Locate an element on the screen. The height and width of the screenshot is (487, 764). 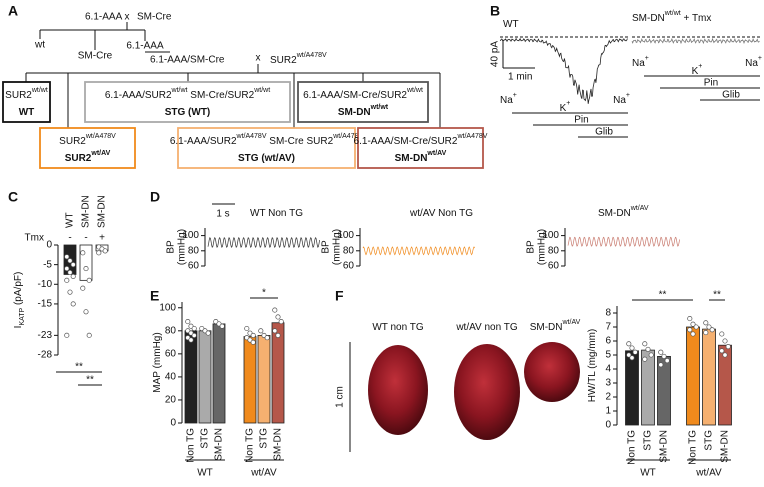
superscript: wt/AV is located at coordinates (100, 153).